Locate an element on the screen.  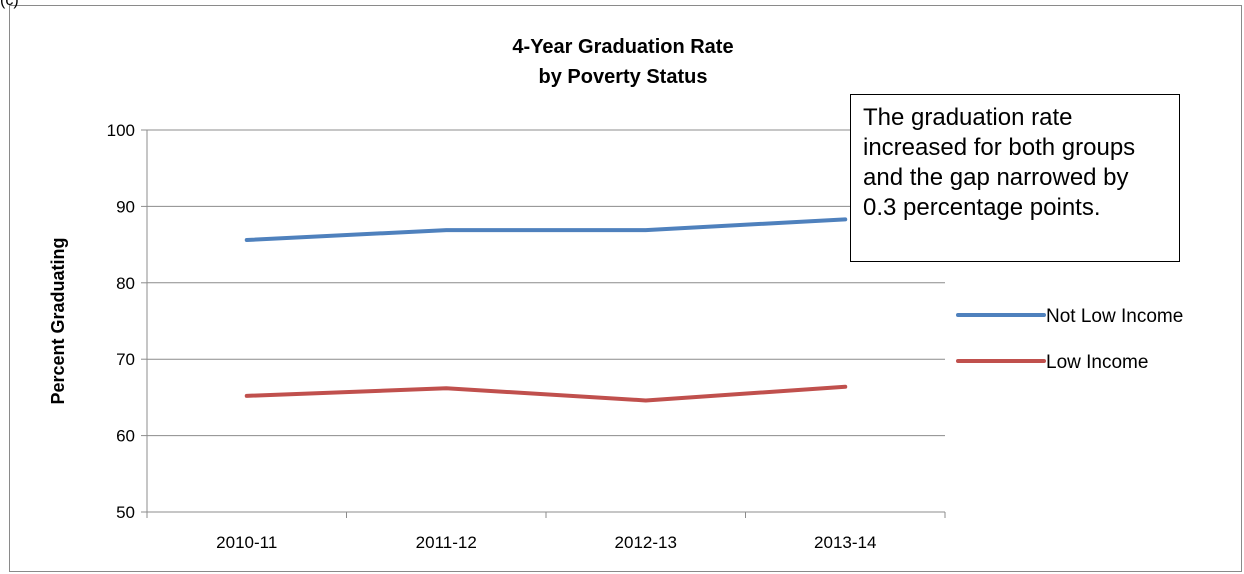
x-tick-label: 2010-11 is located at coordinates (246, 542).